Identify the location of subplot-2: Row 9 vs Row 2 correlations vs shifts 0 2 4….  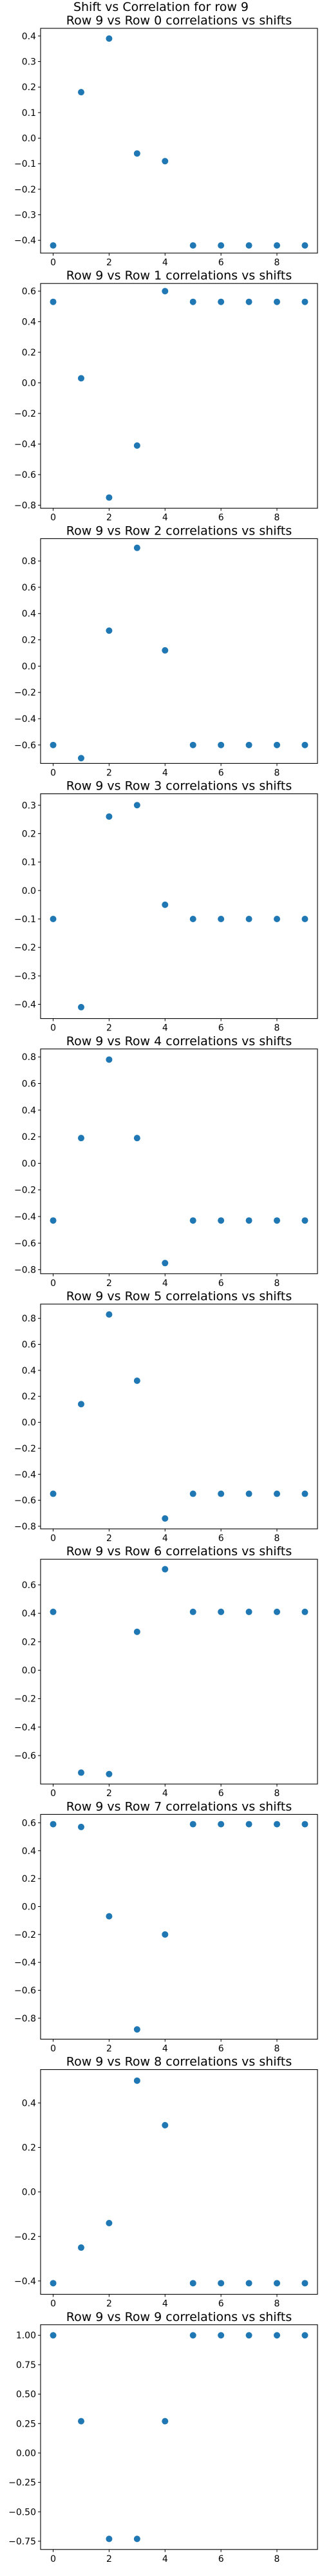
(166, 651).